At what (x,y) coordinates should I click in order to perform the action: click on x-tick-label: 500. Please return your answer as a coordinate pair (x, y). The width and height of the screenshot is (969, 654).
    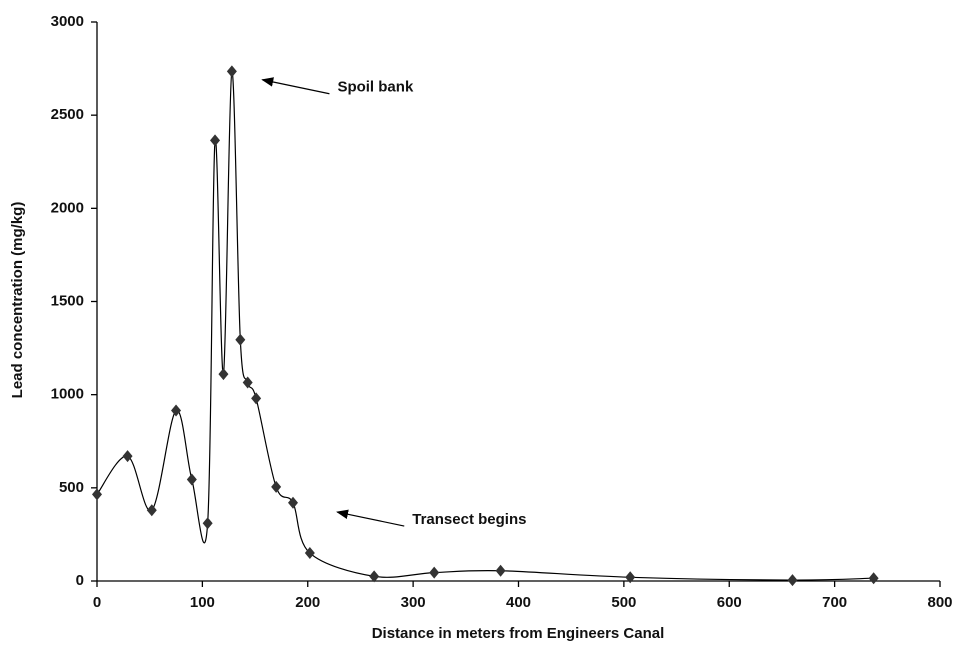
    Looking at the image, I should click on (623, 602).